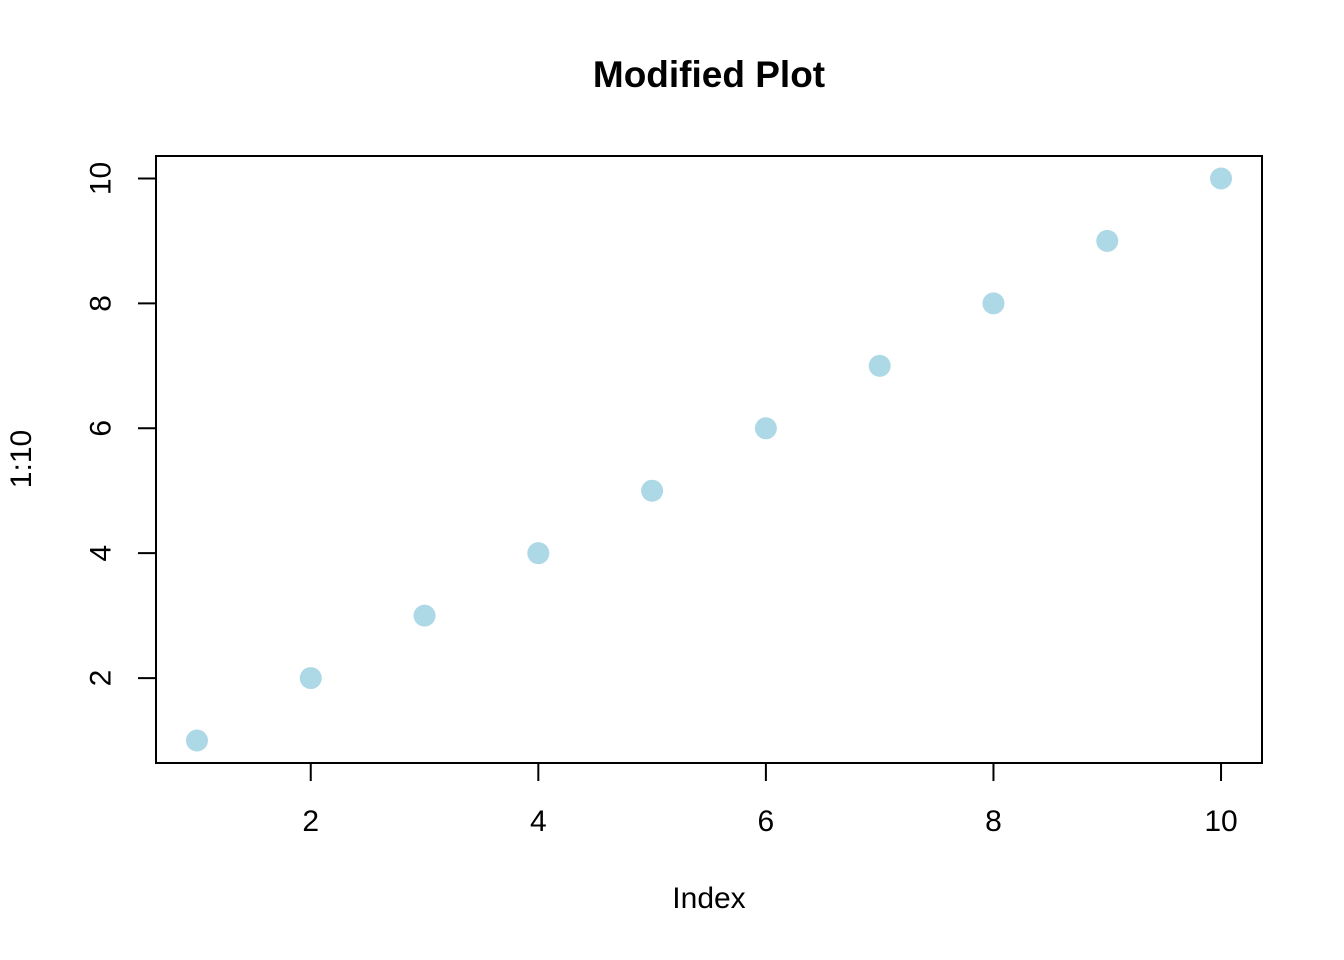 The width and height of the screenshot is (1344, 960). What do you see at coordinates (101, 428) in the screenshot?
I see `y-tick-label: 6` at bounding box center [101, 428].